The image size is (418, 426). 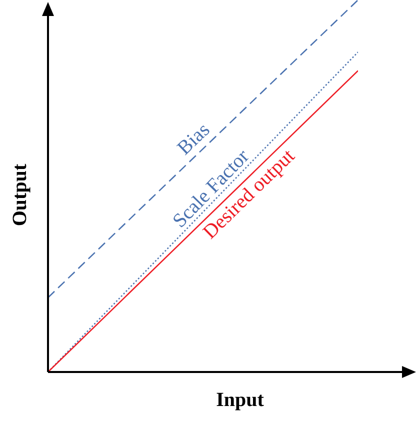 I want to click on y-axis-title: Output, so click(x=20, y=195).